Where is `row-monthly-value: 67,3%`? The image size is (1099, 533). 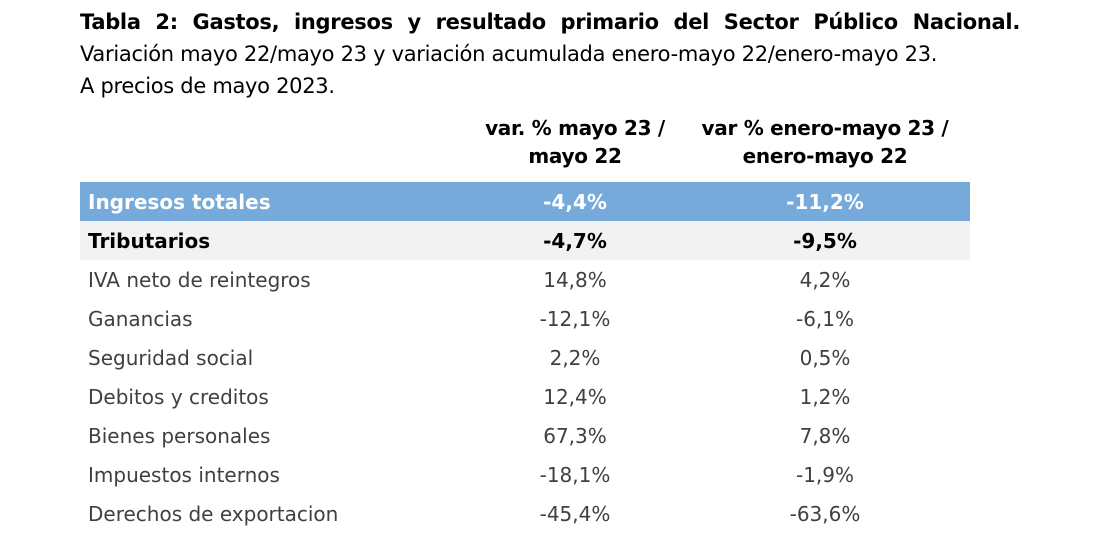 row-monthly-value: 67,3% is located at coordinates (575, 435).